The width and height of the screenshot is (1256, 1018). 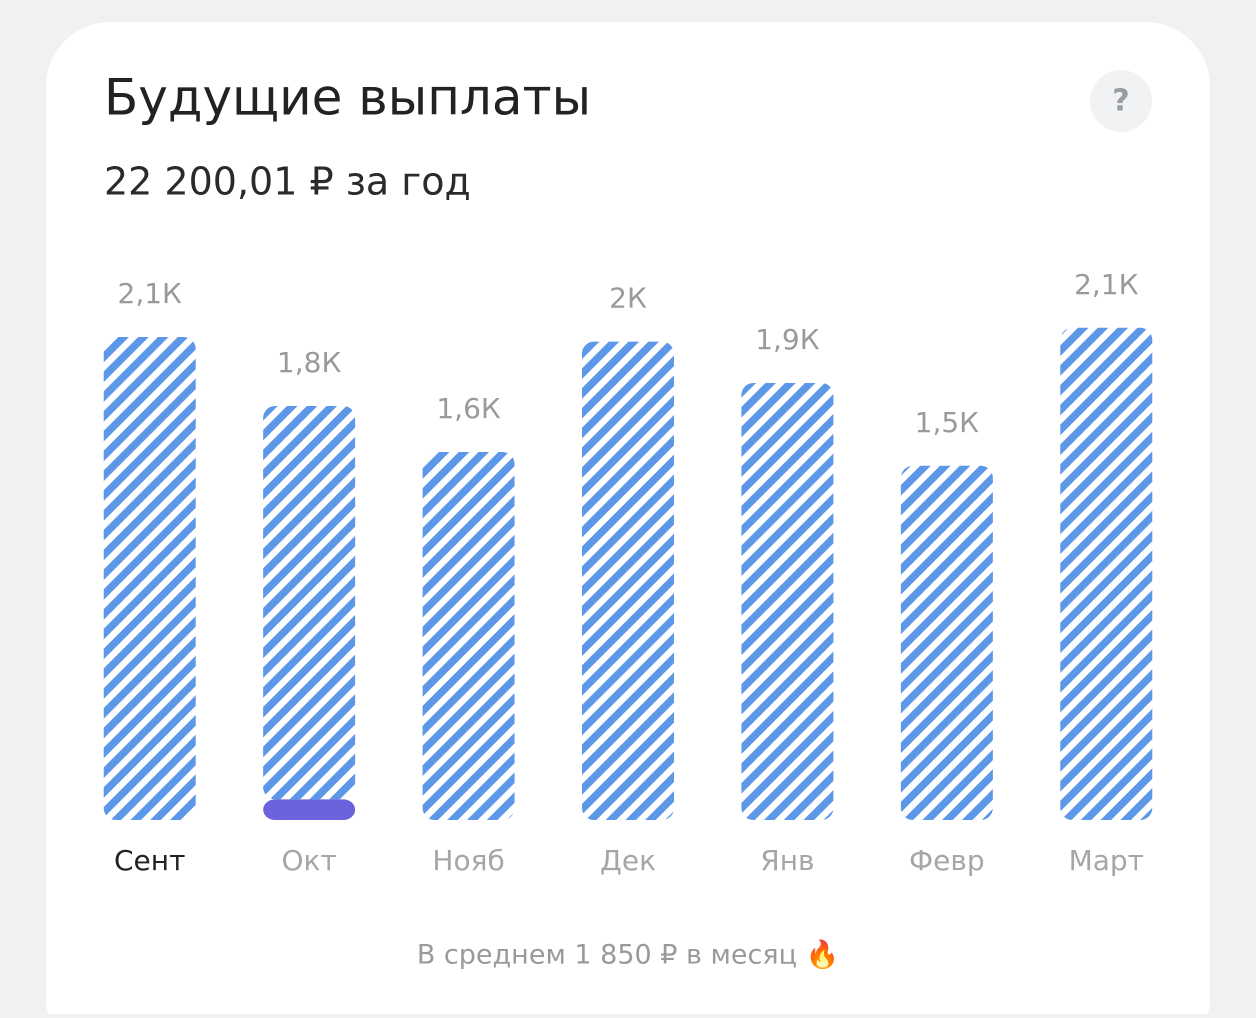 I want to click on value-label: 1,5К, so click(x=947, y=422).